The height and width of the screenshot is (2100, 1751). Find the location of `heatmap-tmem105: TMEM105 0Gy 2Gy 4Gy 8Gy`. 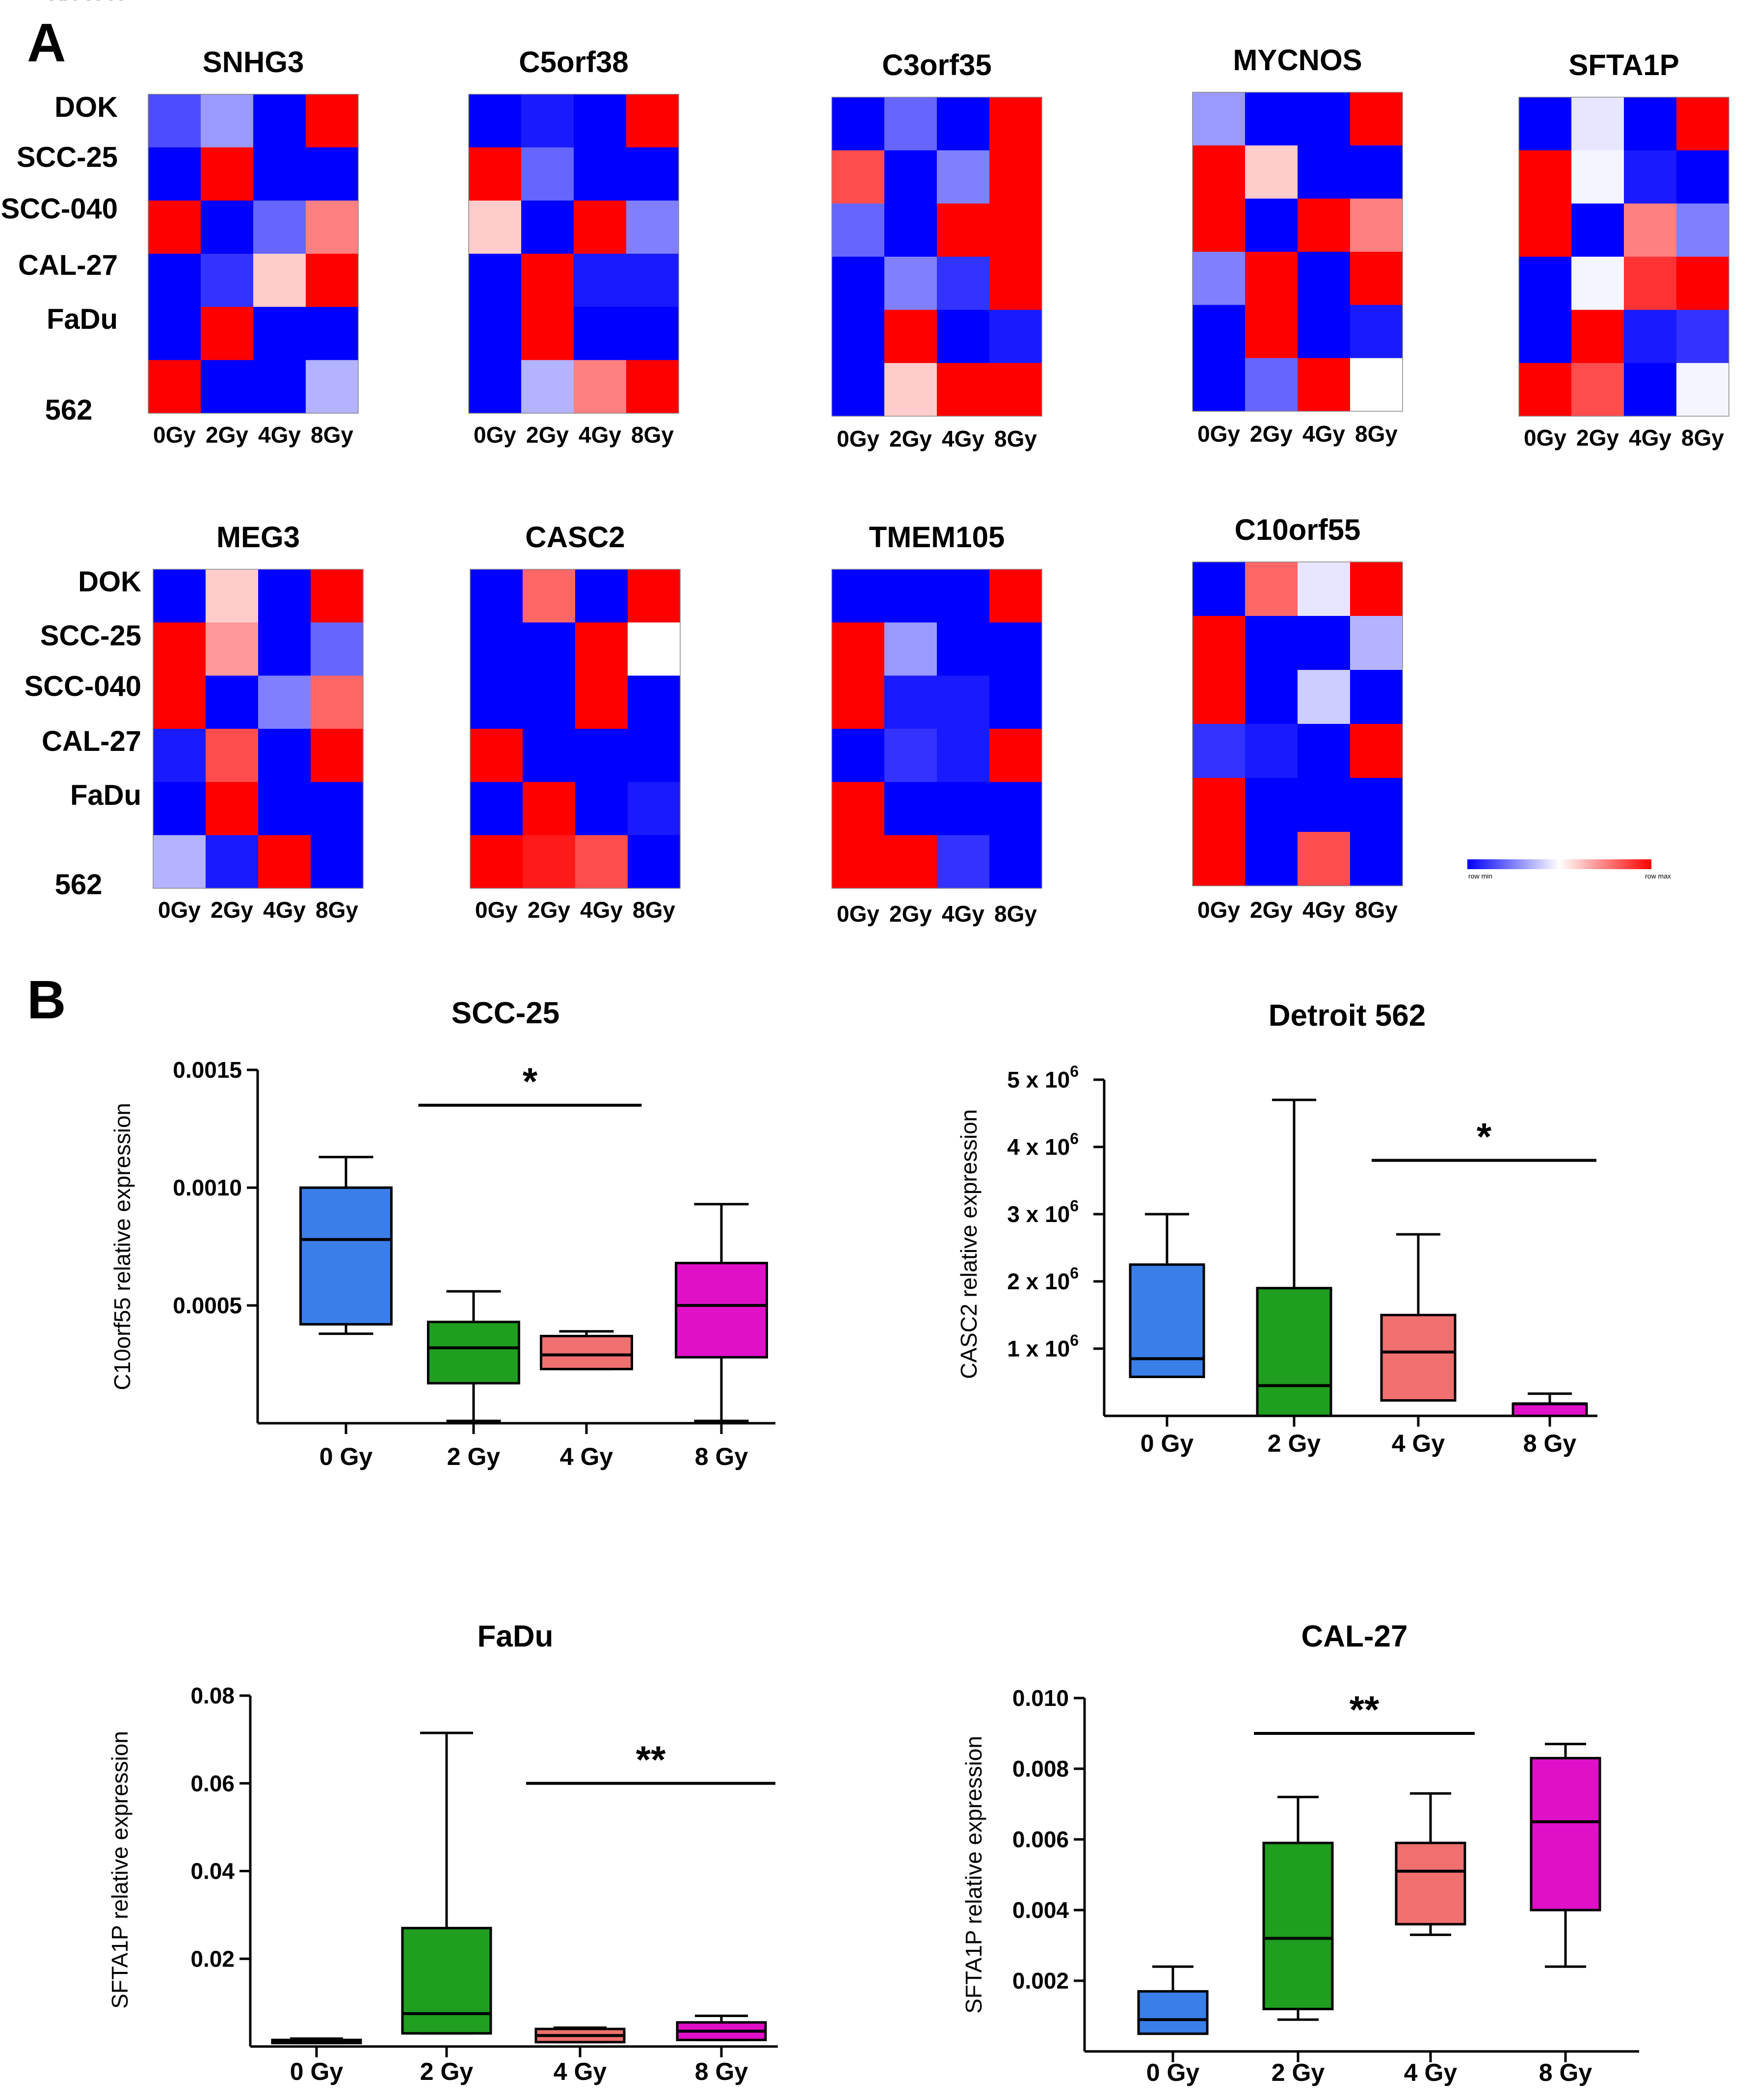

heatmap-tmem105: TMEM105 0Gy 2Gy 4Gy 8Gy is located at coordinates (936, 724).